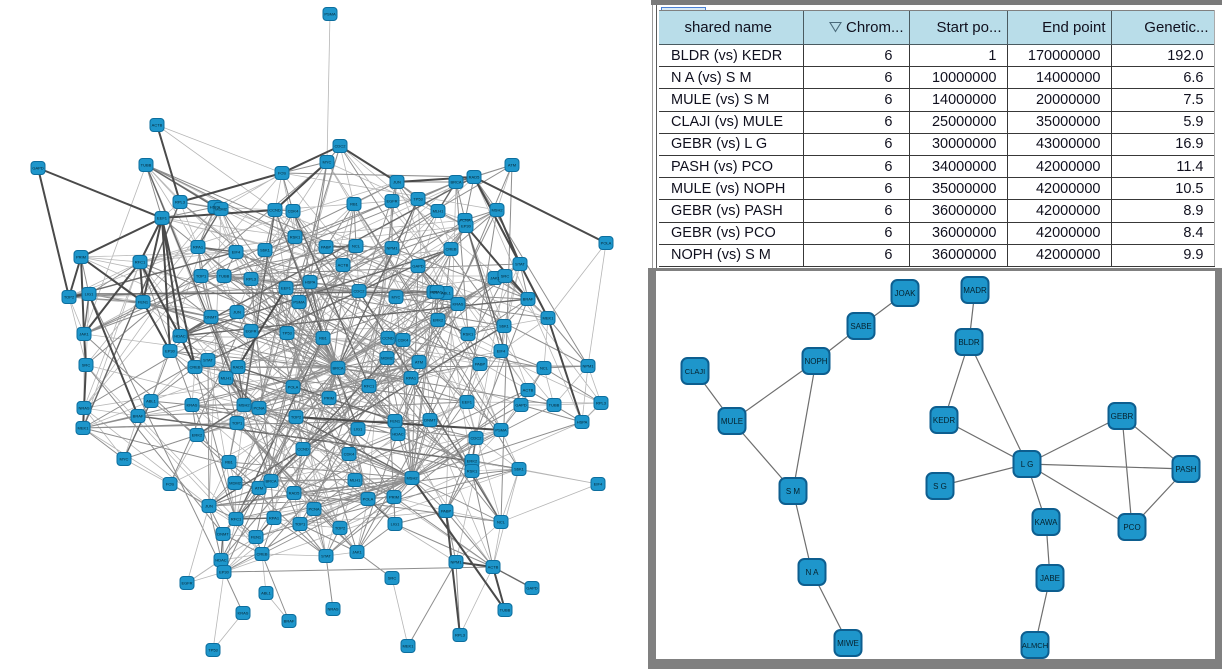 This screenshot has width=1222, height=669. Describe the element at coordinates (505, 610) in the screenshot. I see `svg-text: TUBB` at that location.